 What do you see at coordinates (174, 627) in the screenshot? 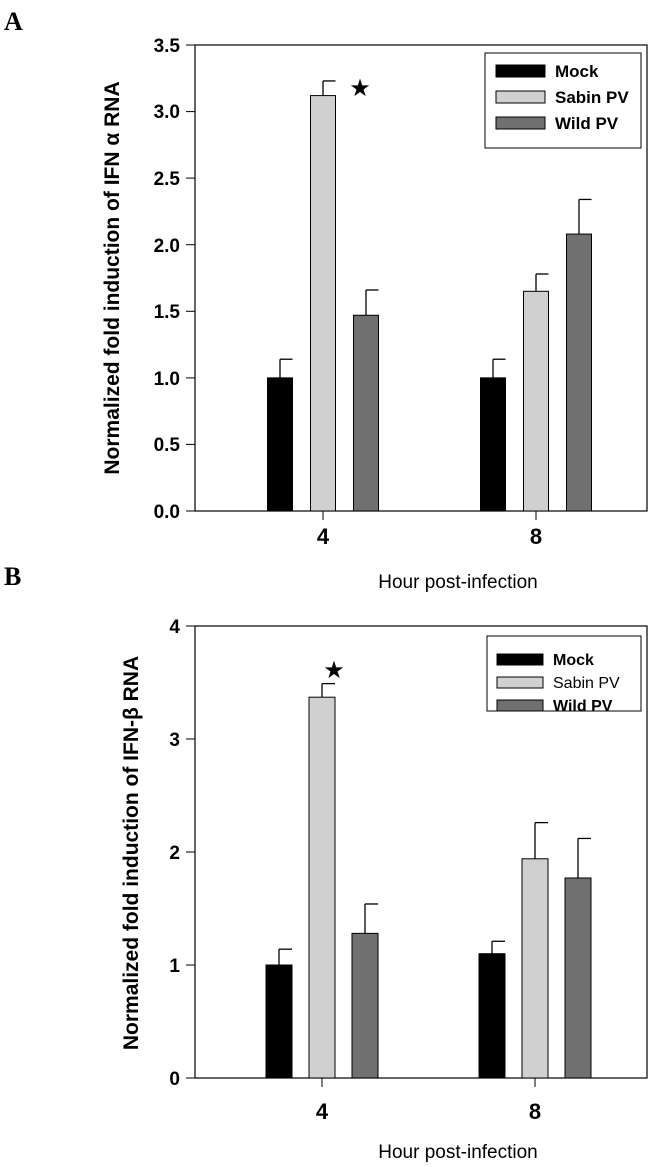
I see `y-tick-label-b: 4` at bounding box center [174, 627].